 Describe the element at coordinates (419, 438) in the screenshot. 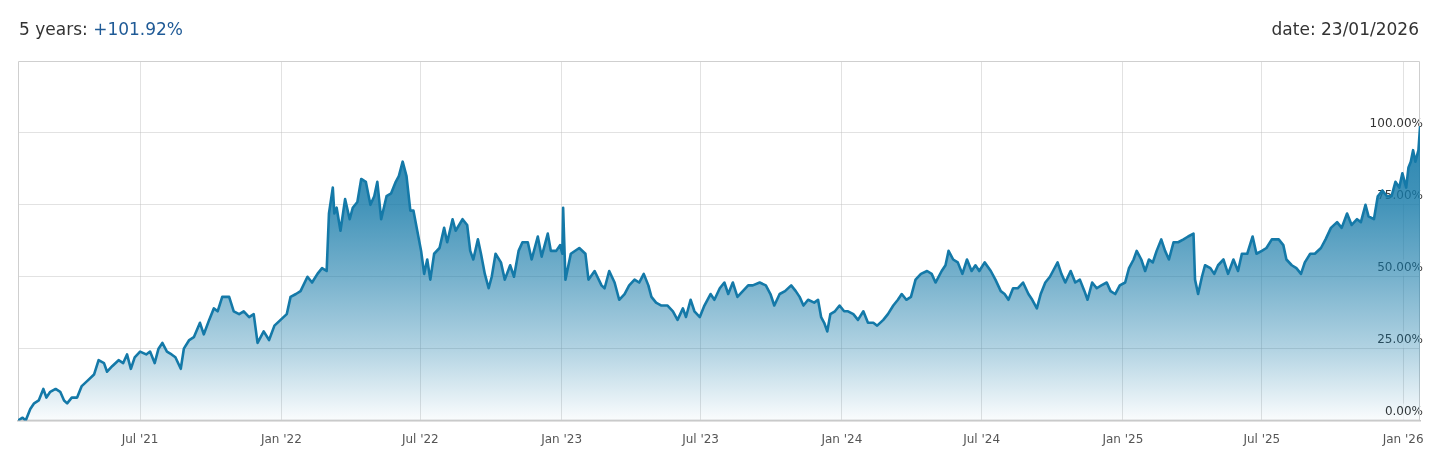

I see `x-tick-label: Jul '22` at that location.